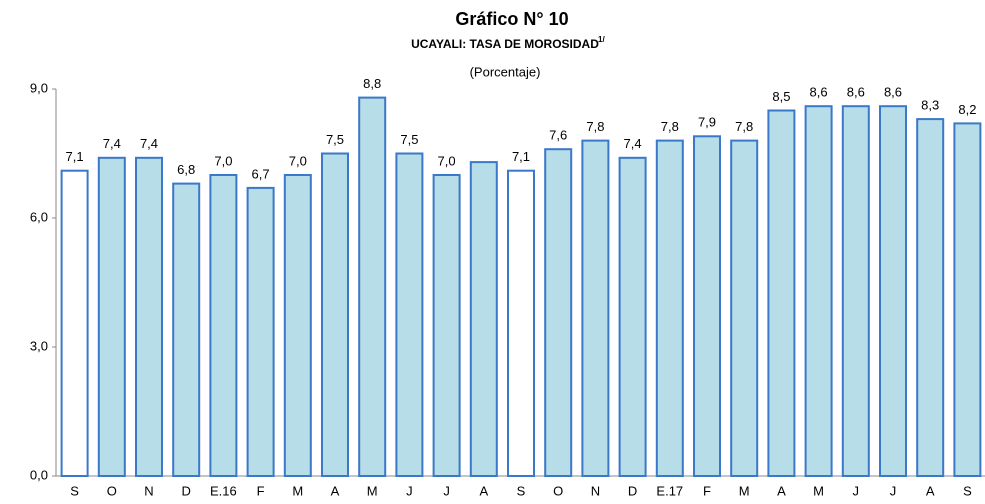 The width and height of the screenshot is (985, 504). What do you see at coordinates (781, 96) in the screenshot?
I see `value-label: 8,5` at bounding box center [781, 96].